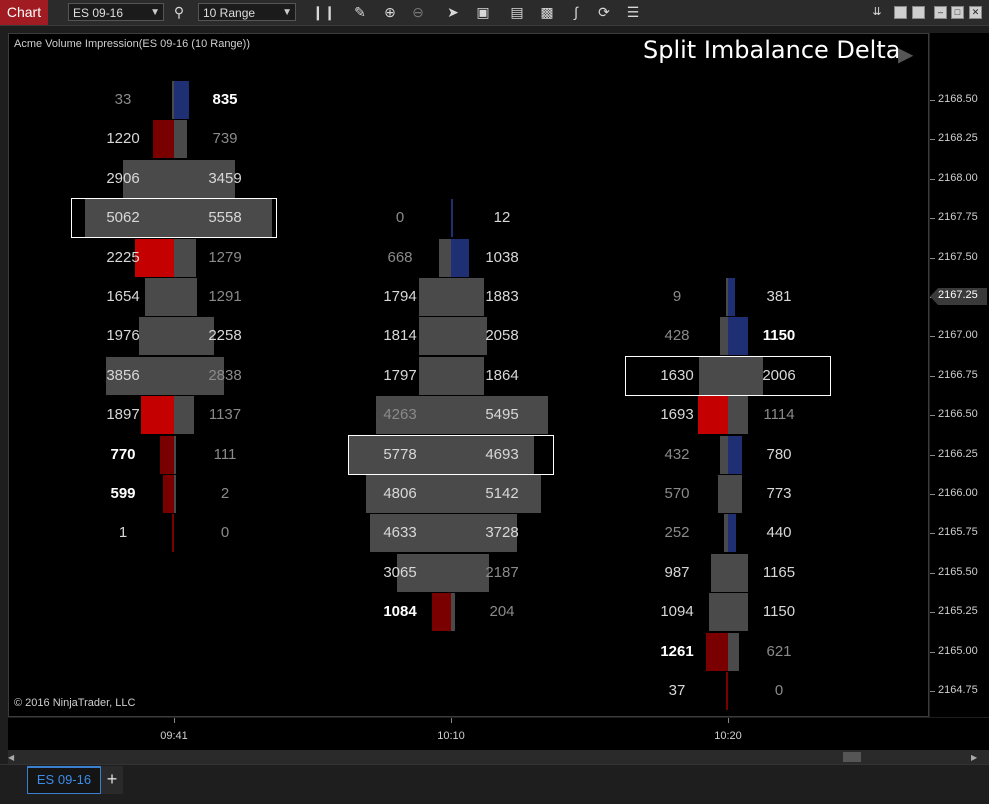 The width and height of the screenshot is (989, 804). What do you see at coordinates (958, 256) in the screenshot?
I see `y-tick-label: 2167.50` at bounding box center [958, 256].